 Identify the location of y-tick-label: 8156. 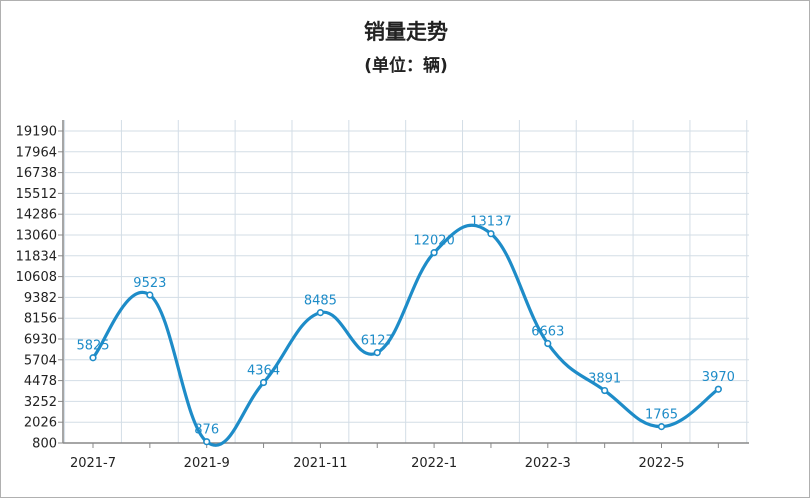
(40, 319).